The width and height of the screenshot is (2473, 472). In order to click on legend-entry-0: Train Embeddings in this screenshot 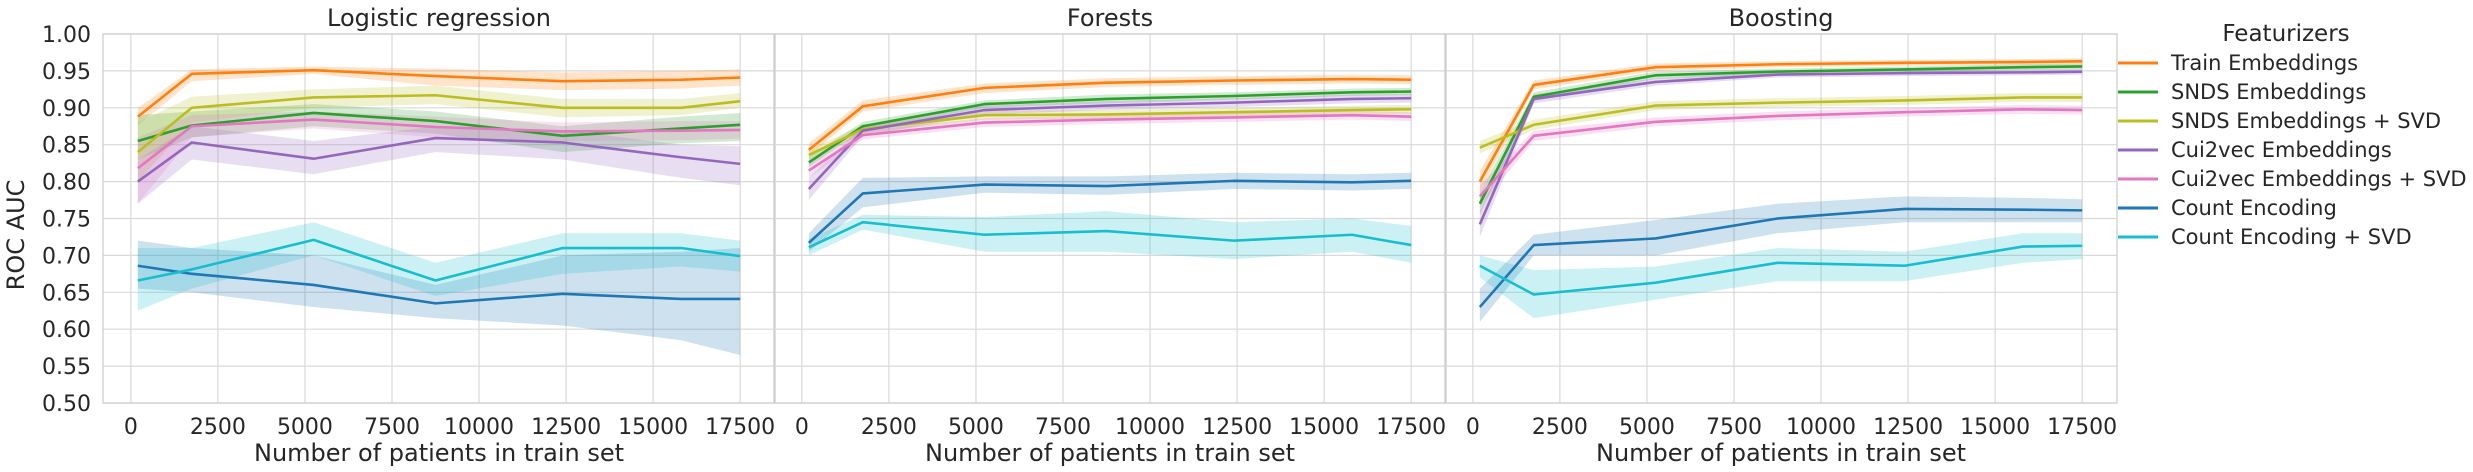, I will do `click(2238, 63)`.